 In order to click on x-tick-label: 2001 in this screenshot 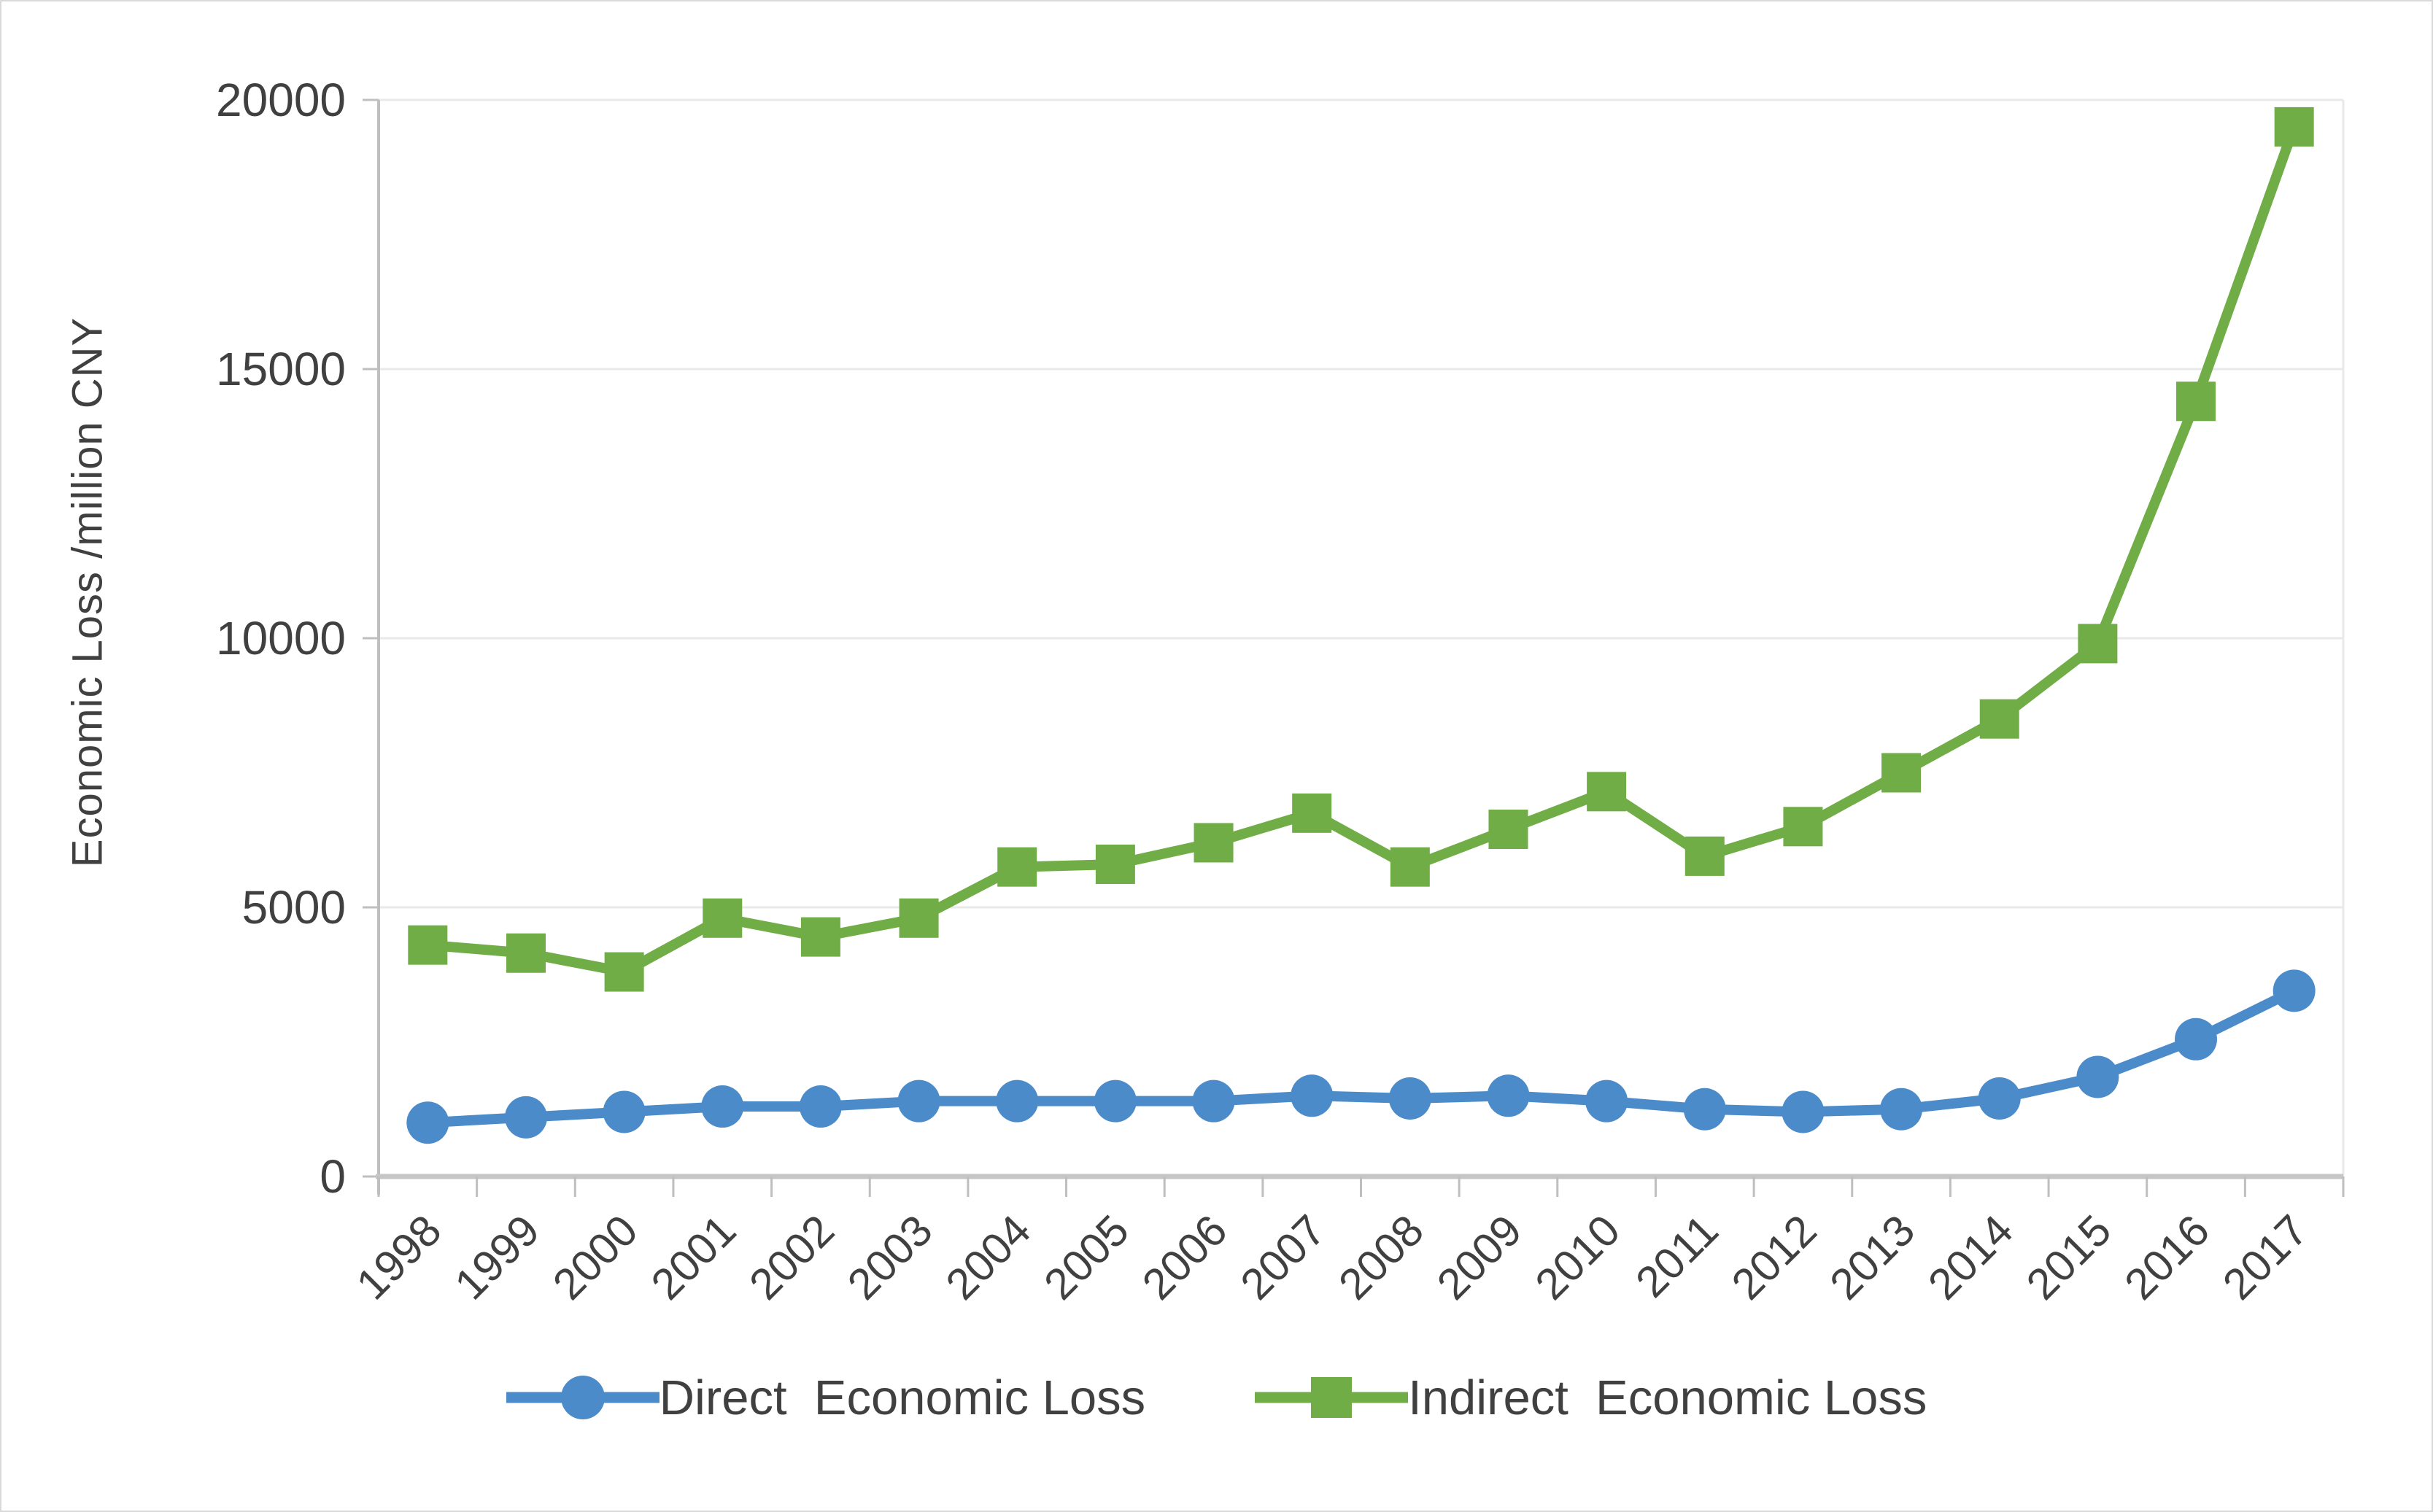, I will do `click(694, 1258)`.